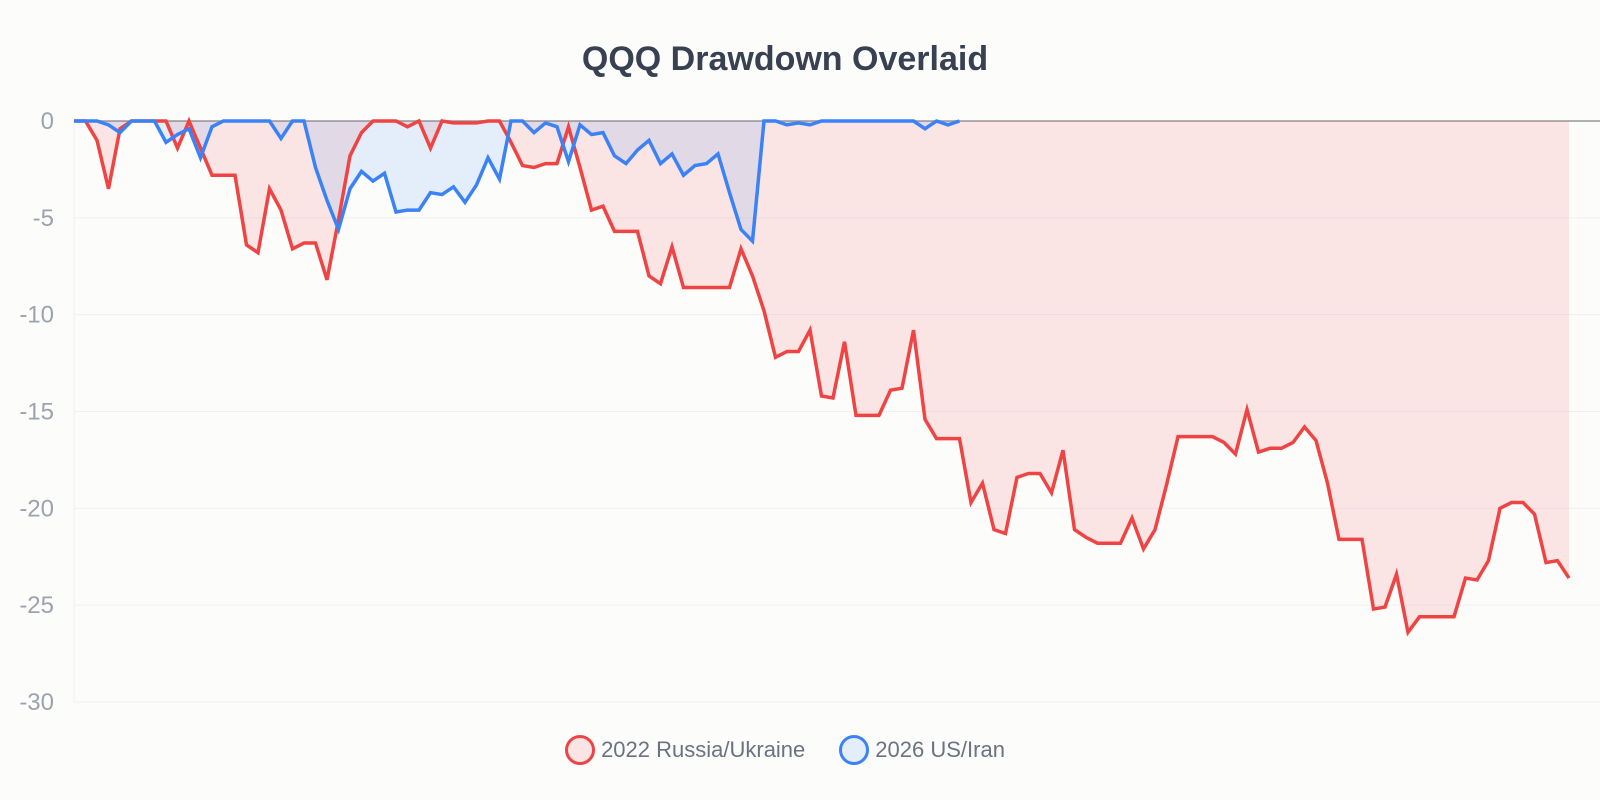 This screenshot has width=1600, height=800. Describe the element at coordinates (580, 750) in the screenshot. I see `legend-swatch-red` at that location.